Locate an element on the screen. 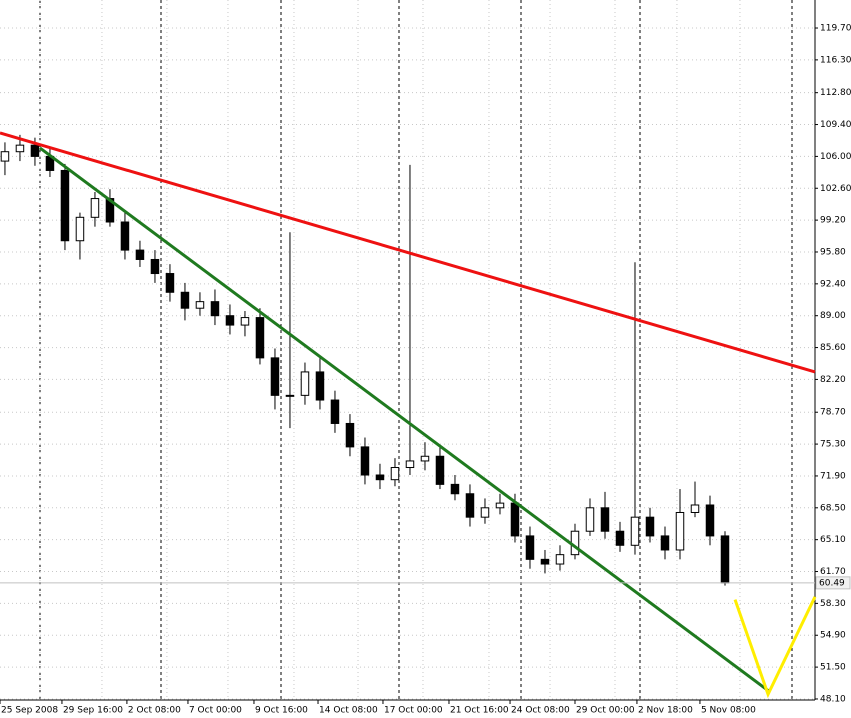 The image size is (851, 718). x-tick-label: 24 Oct 08:00 is located at coordinates (540, 711).